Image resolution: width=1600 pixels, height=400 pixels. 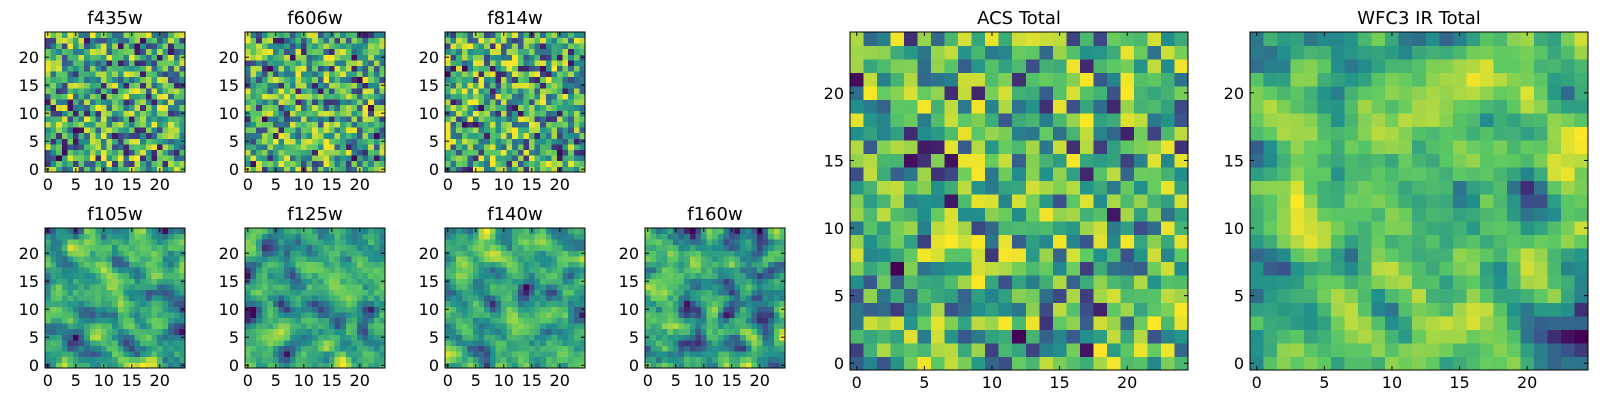 What do you see at coordinates (76, 184) in the screenshot?
I see `x-tick-label: 5` at bounding box center [76, 184].